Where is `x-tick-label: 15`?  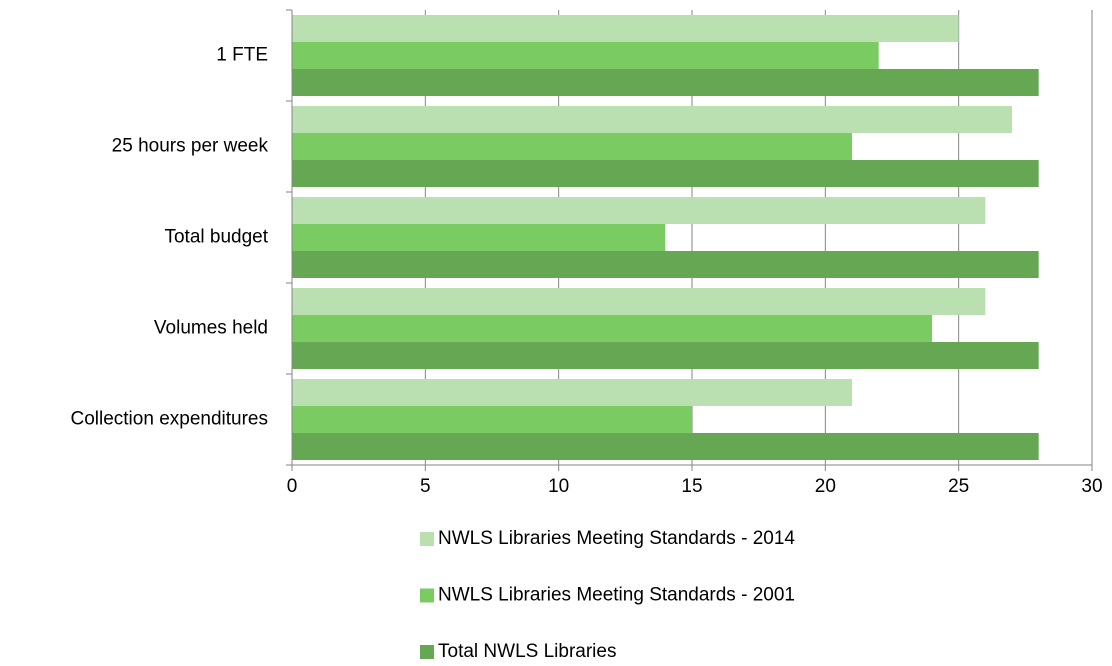 x-tick-label: 15 is located at coordinates (691, 486).